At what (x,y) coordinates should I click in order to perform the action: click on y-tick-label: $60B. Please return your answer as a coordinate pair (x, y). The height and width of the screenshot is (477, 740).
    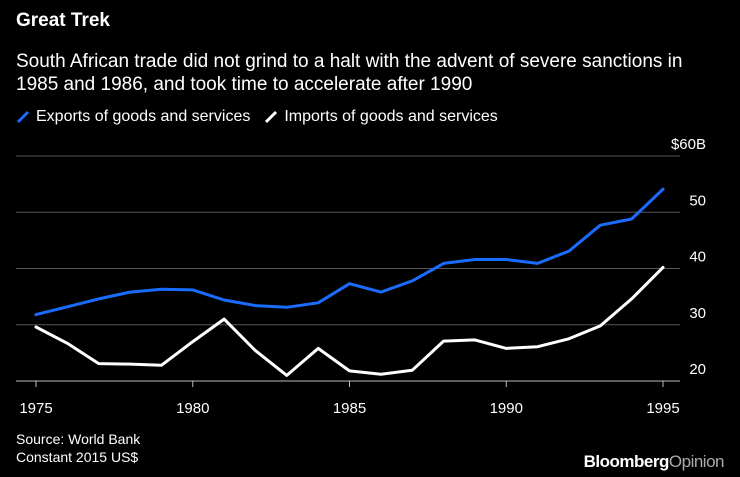
    Looking at the image, I should click on (688, 144).